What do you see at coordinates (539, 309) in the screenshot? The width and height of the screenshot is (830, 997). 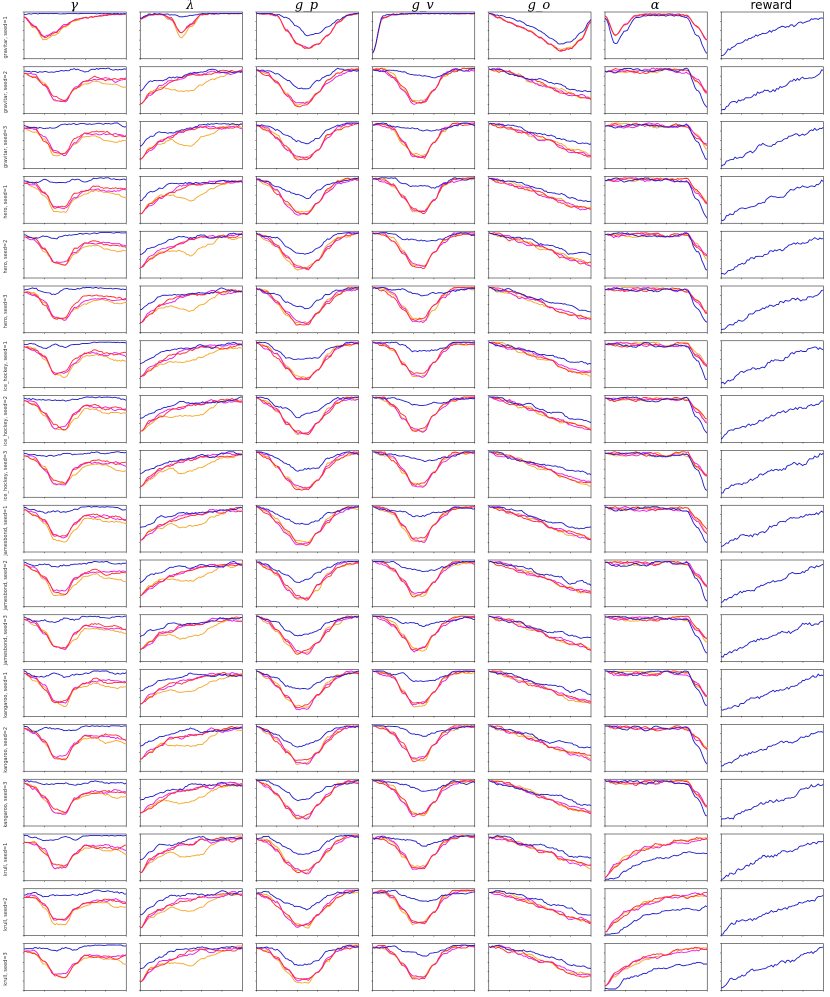 I see `panel-r5-c4` at bounding box center [539, 309].